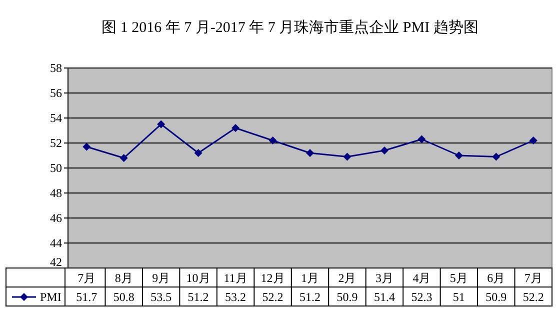  Describe the element at coordinates (56, 143) in the screenshot. I see `y-tick-label: 52` at that location.